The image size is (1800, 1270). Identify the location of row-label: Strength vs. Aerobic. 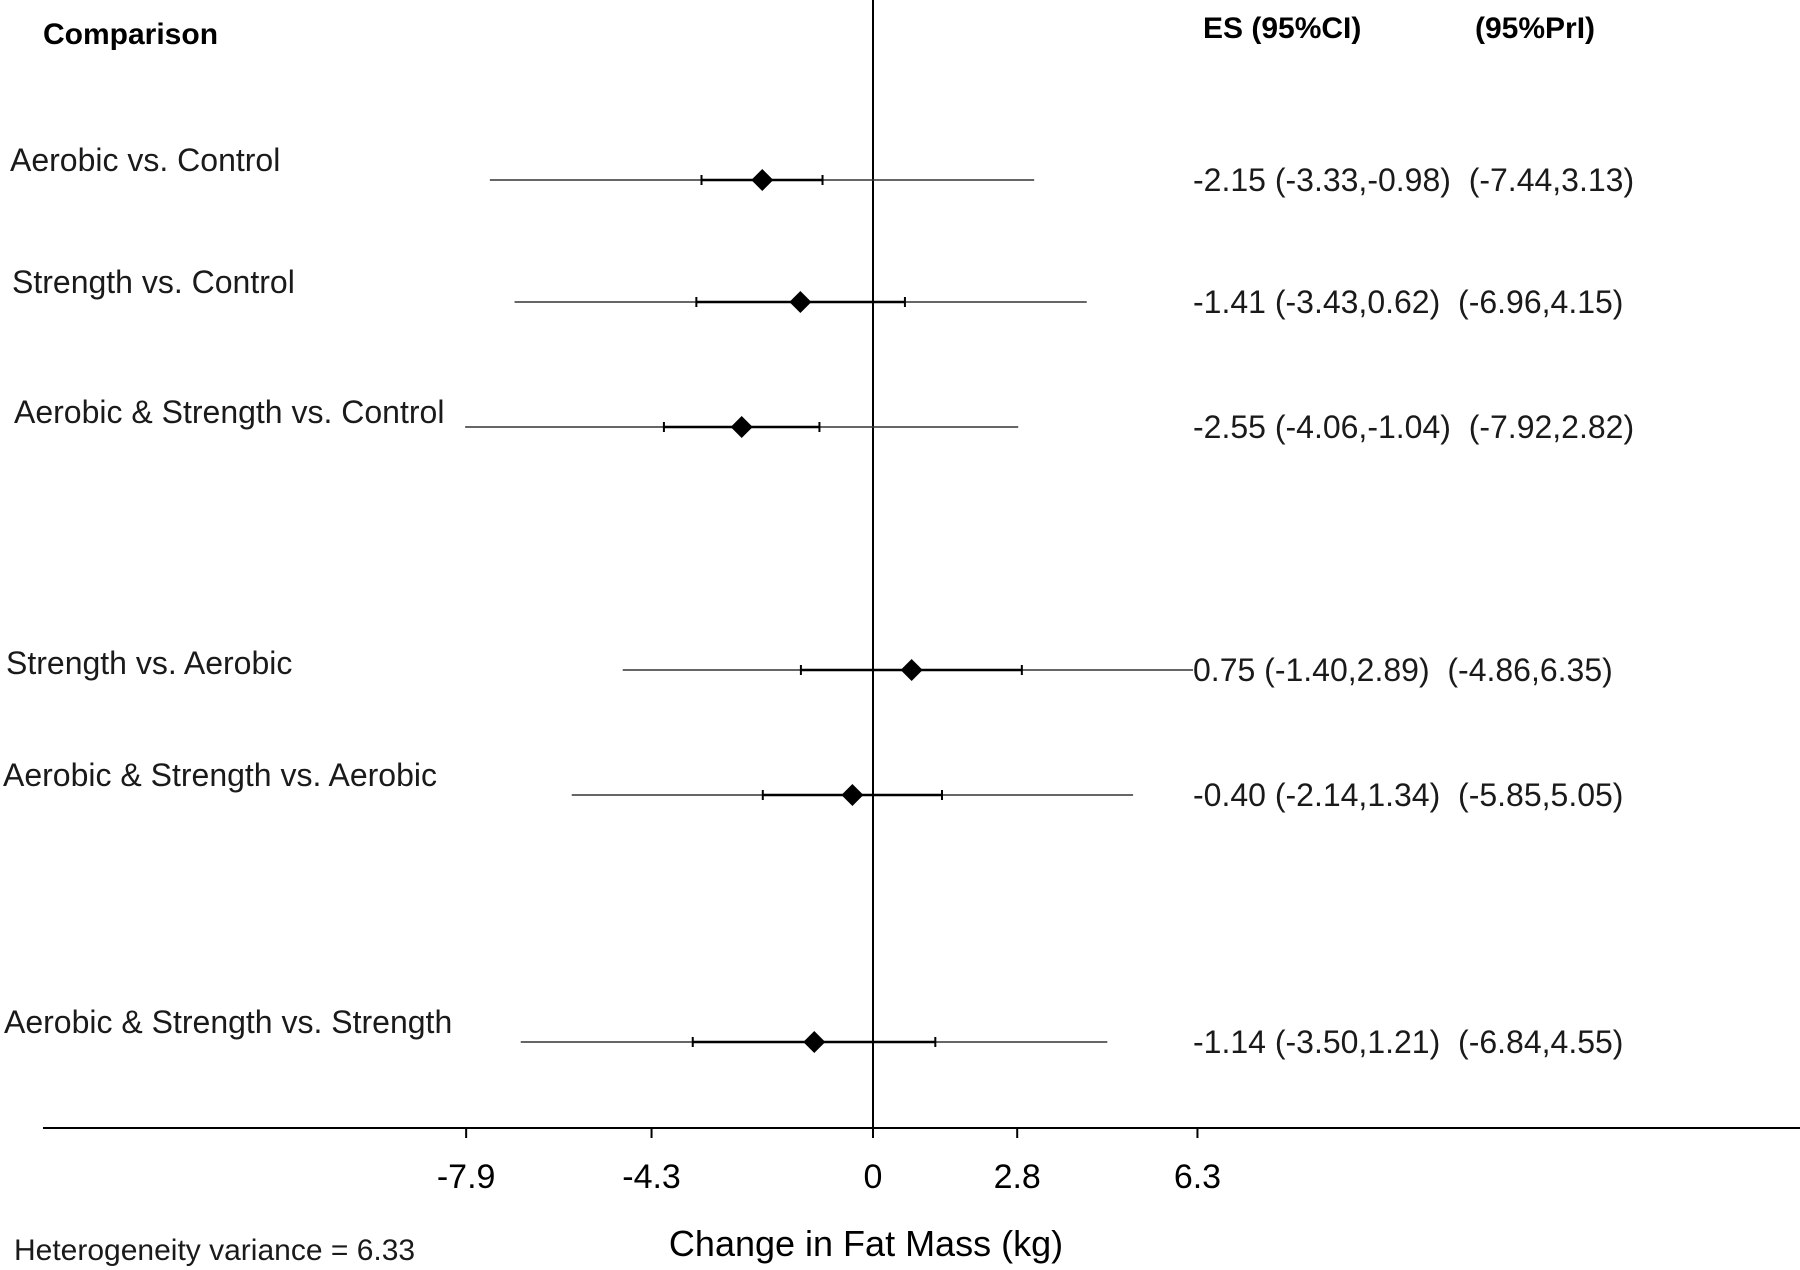
(149, 663).